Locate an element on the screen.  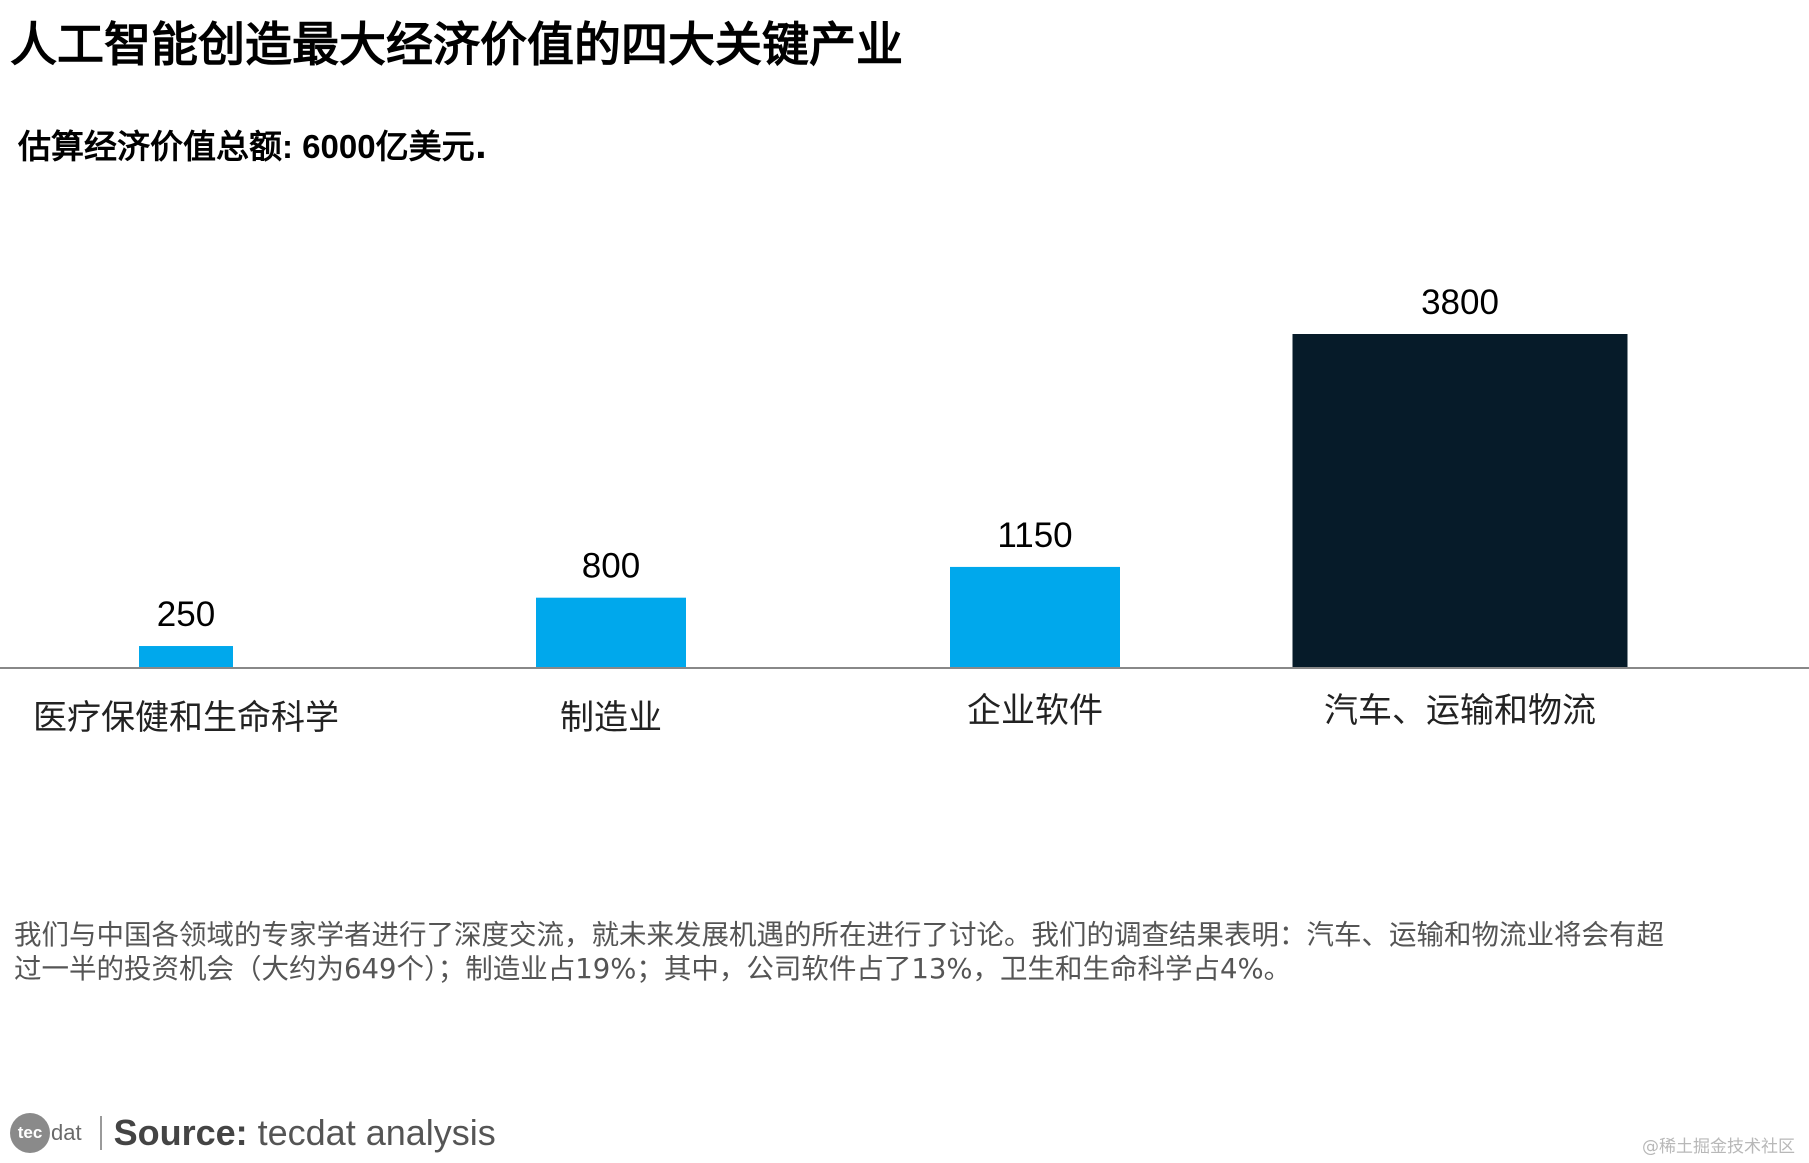
category-label-4: 汽车、运输和物流 is located at coordinates (1460, 711).